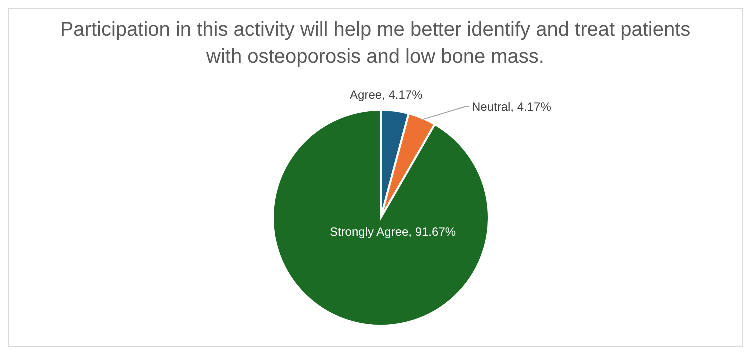 The width and height of the screenshot is (751, 355). What do you see at coordinates (512, 107) in the screenshot?
I see `slice-label: Neutral, 4.17%` at bounding box center [512, 107].